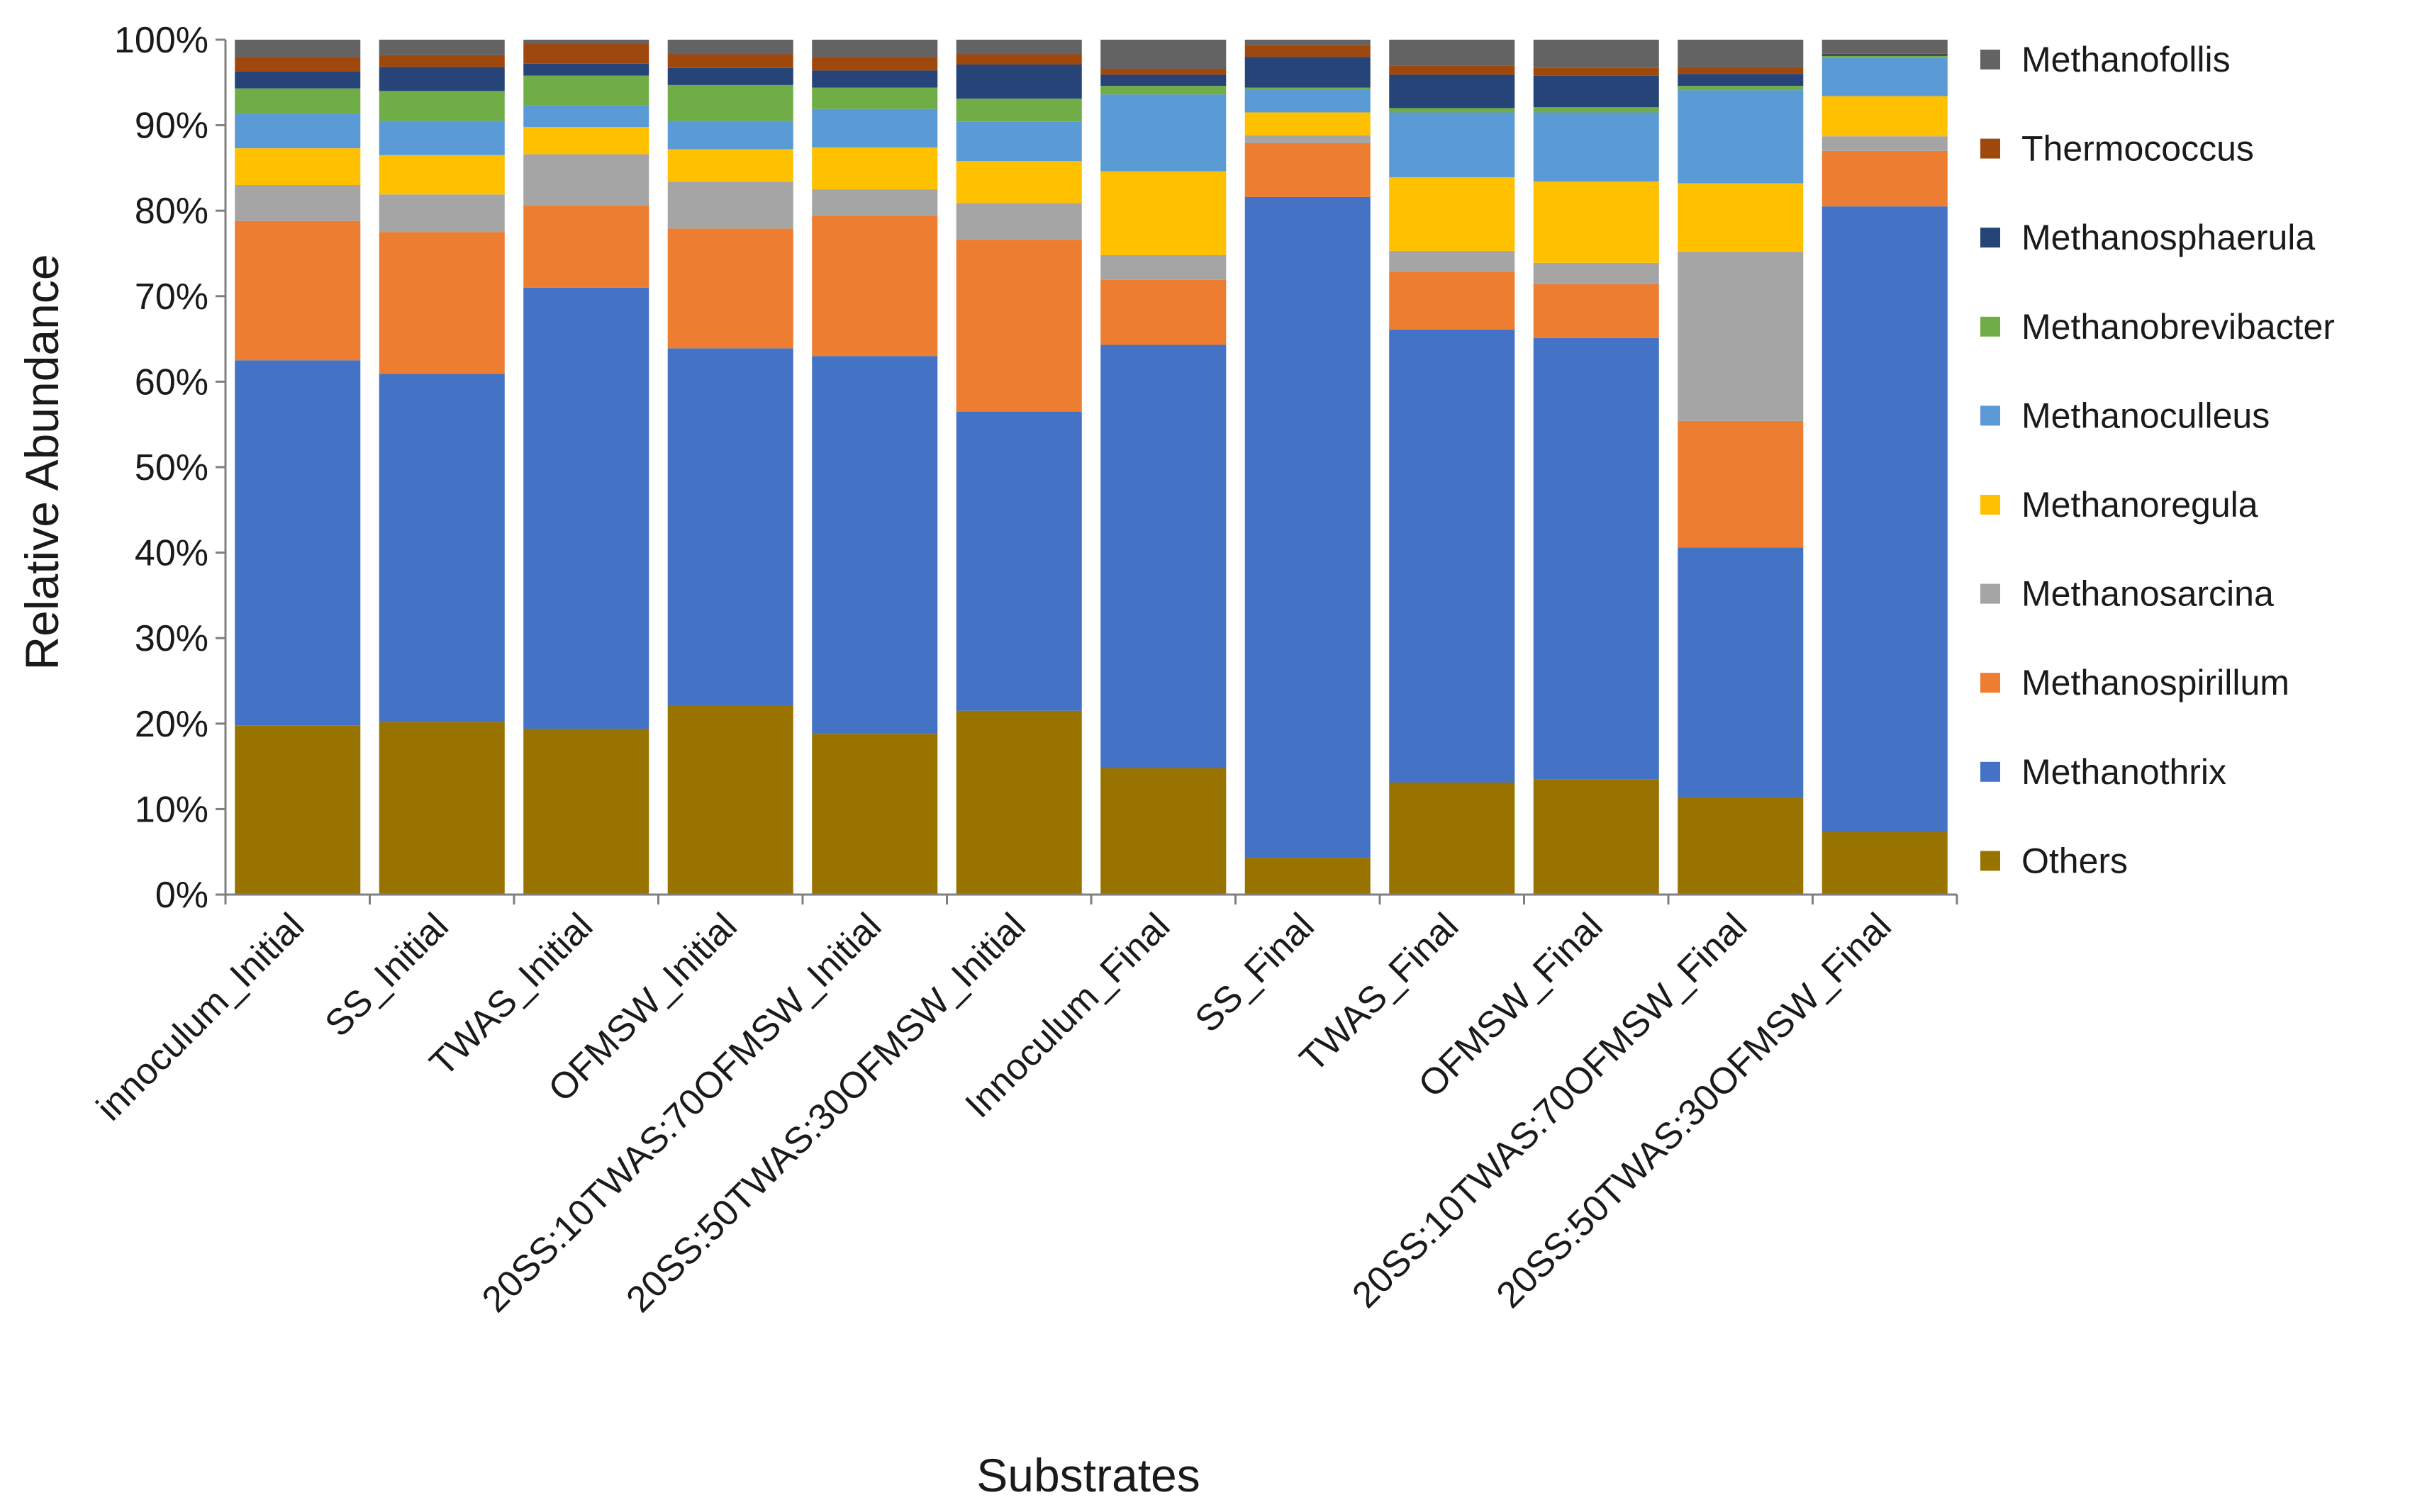 Image resolution: width=2410 pixels, height=1512 pixels. I want to click on legend-label: Methanoregula, so click(2140, 505).